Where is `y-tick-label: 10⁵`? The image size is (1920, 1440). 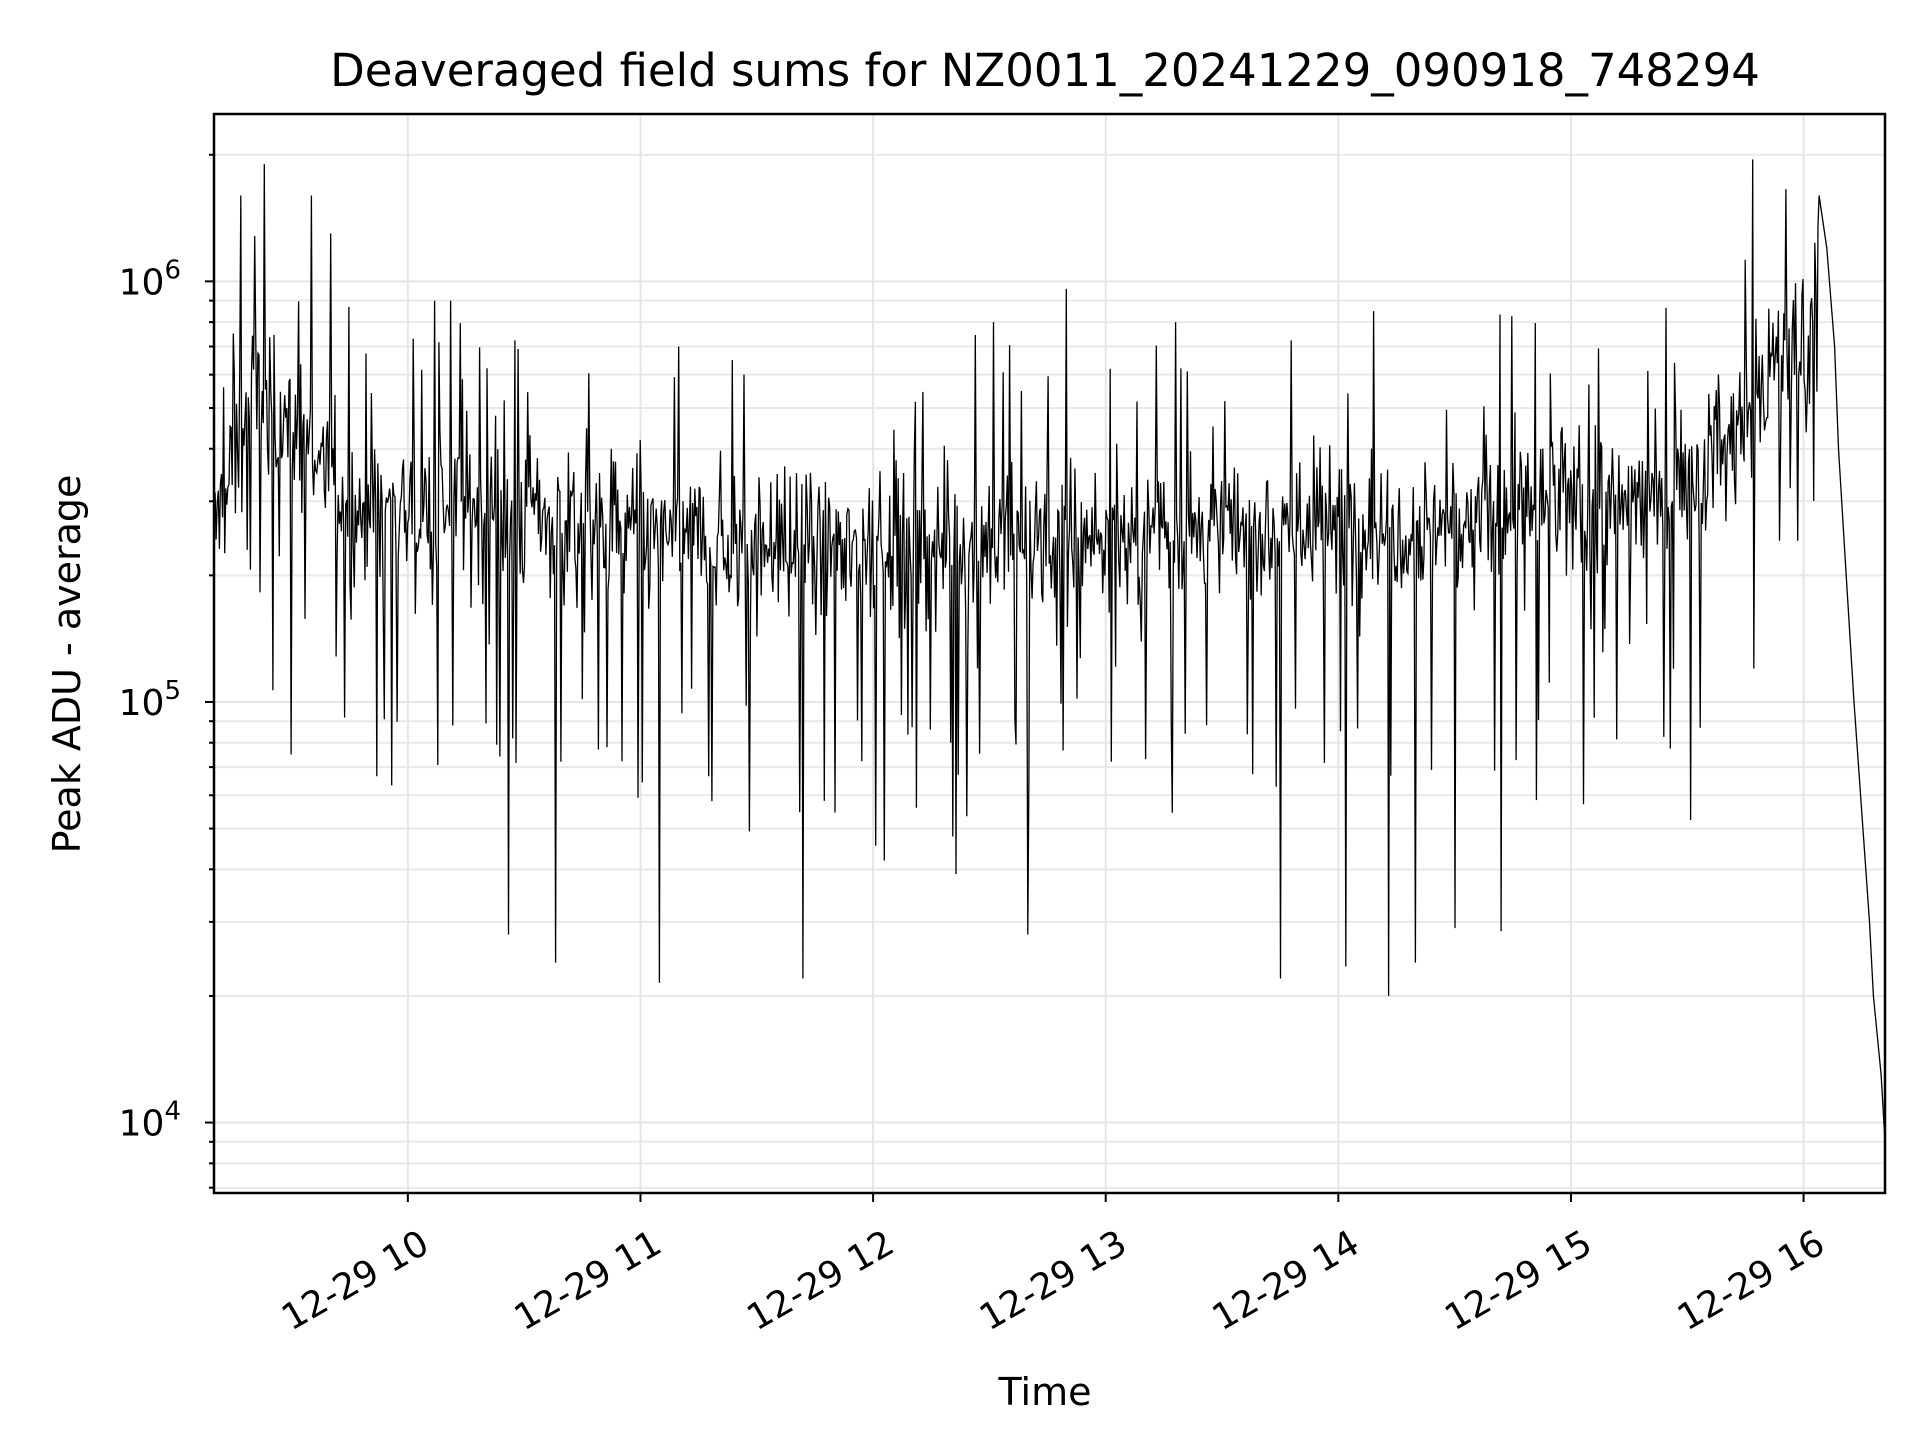 y-tick-label: 10⁵ is located at coordinates (150, 700).